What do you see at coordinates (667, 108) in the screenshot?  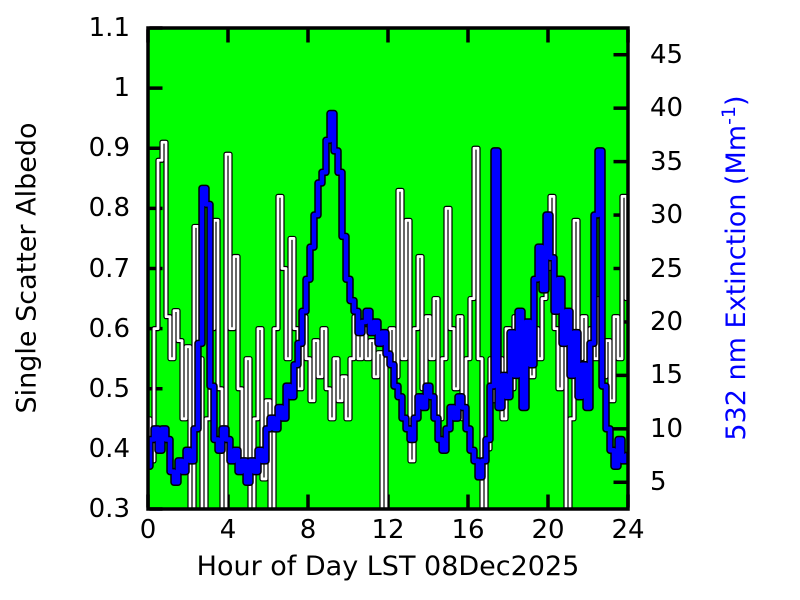 I see `y-right-tick-label: 40` at bounding box center [667, 108].